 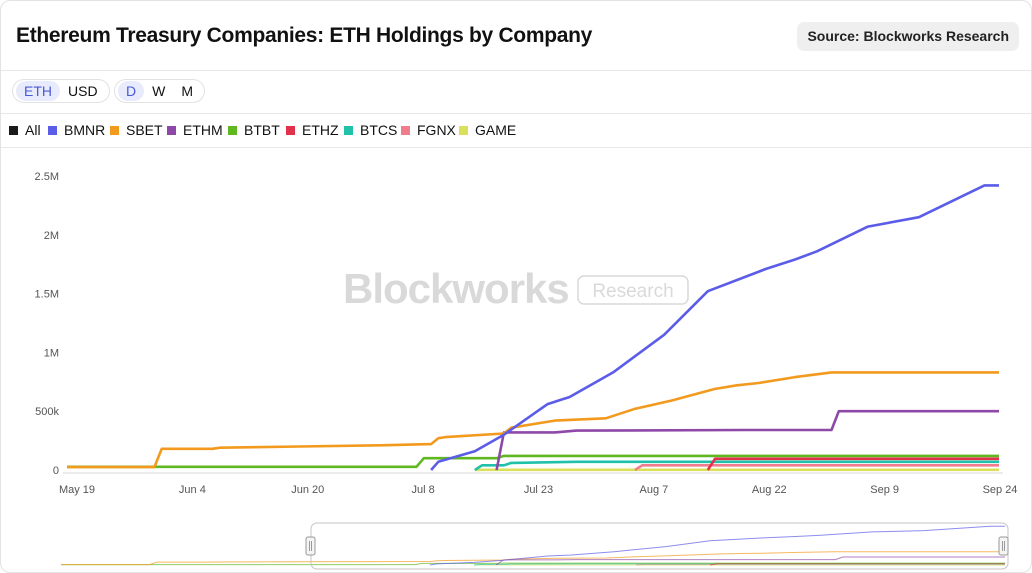 What do you see at coordinates (77, 490) in the screenshot?
I see `x-tick-label: May 19` at bounding box center [77, 490].